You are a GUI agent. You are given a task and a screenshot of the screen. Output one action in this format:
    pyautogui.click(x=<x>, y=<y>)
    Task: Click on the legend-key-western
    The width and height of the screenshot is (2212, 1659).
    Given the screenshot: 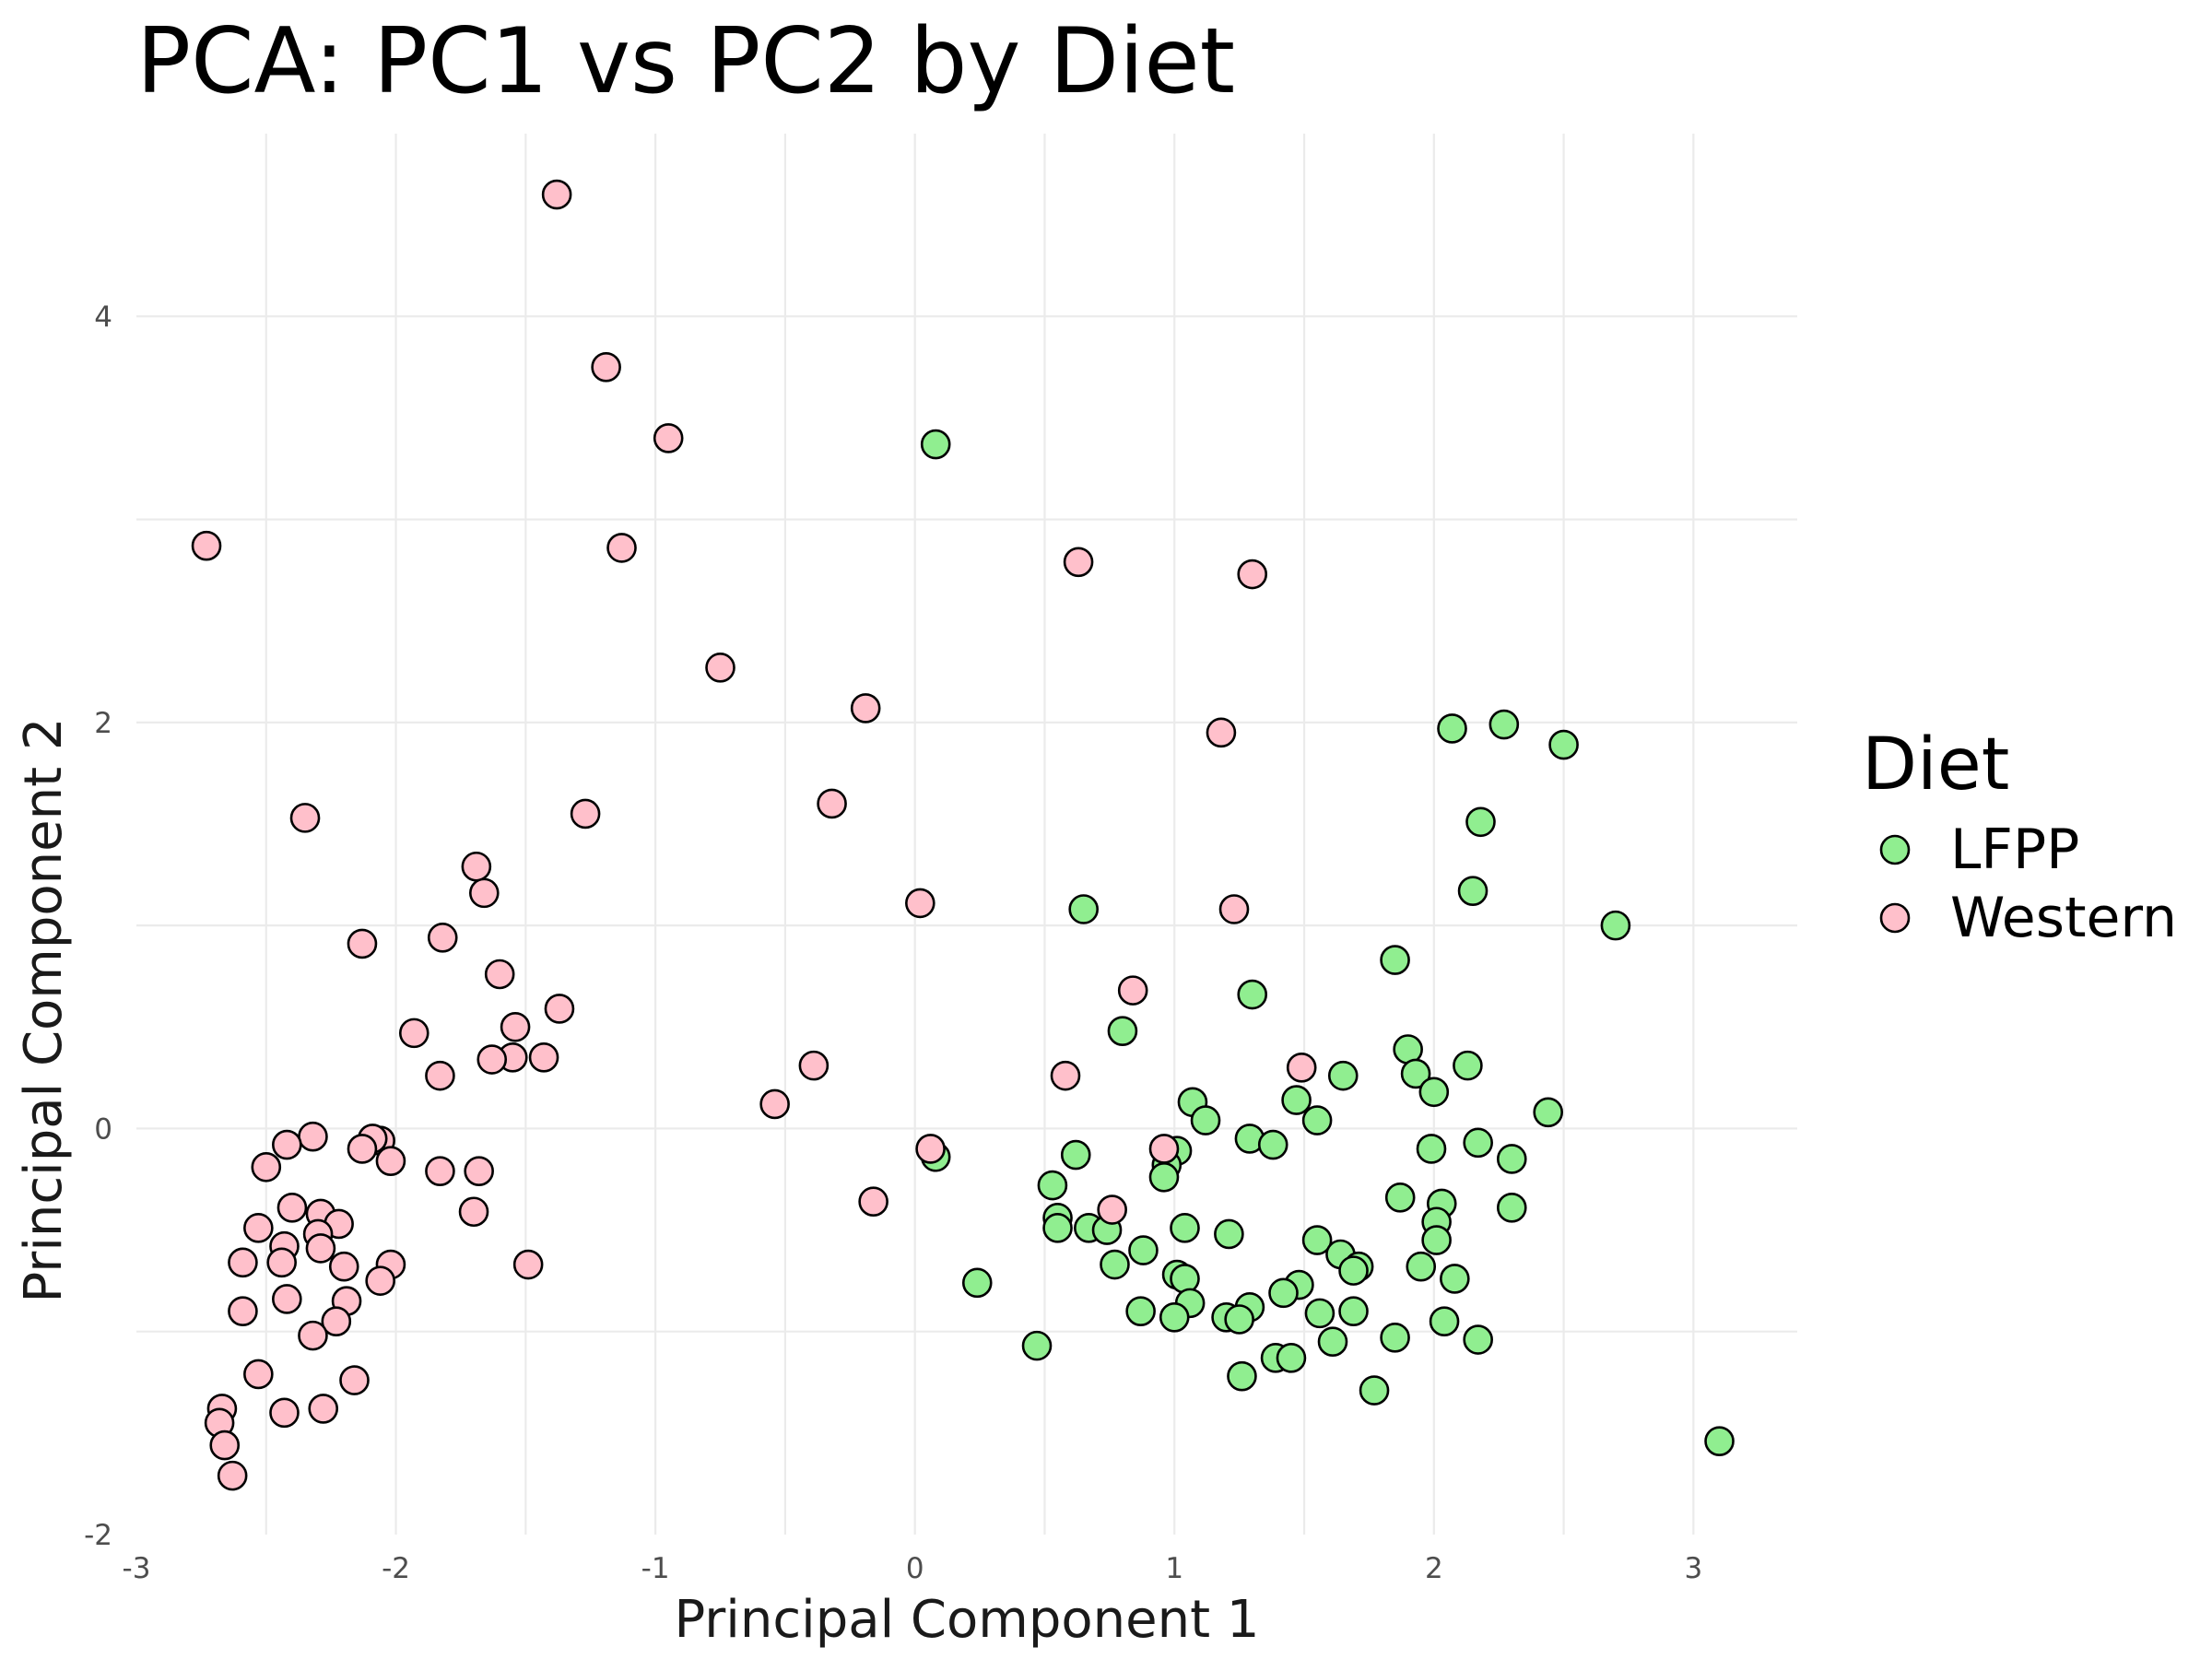 What is the action you would take?
    pyautogui.click(x=1895, y=918)
    